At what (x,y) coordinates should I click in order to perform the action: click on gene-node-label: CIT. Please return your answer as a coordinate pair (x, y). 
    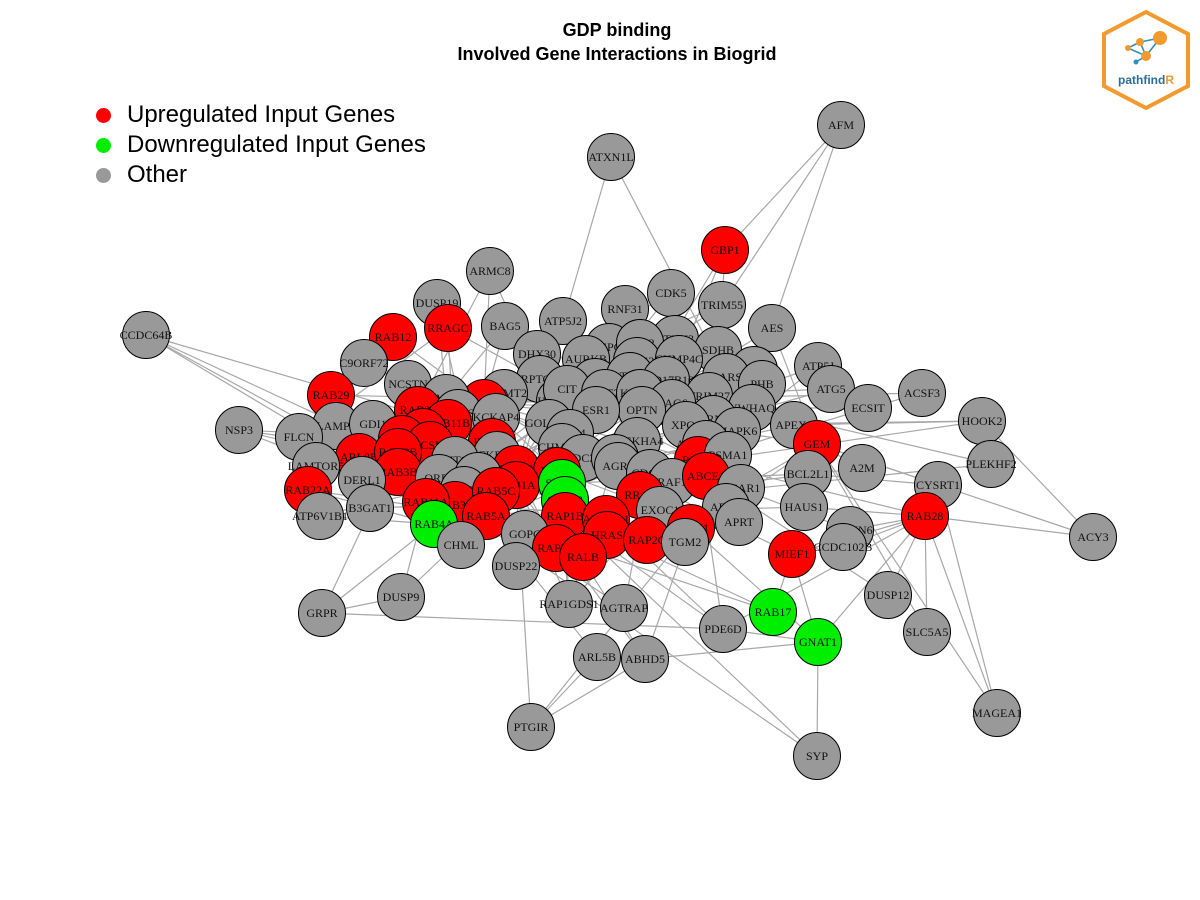
    Looking at the image, I should click on (567, 389).